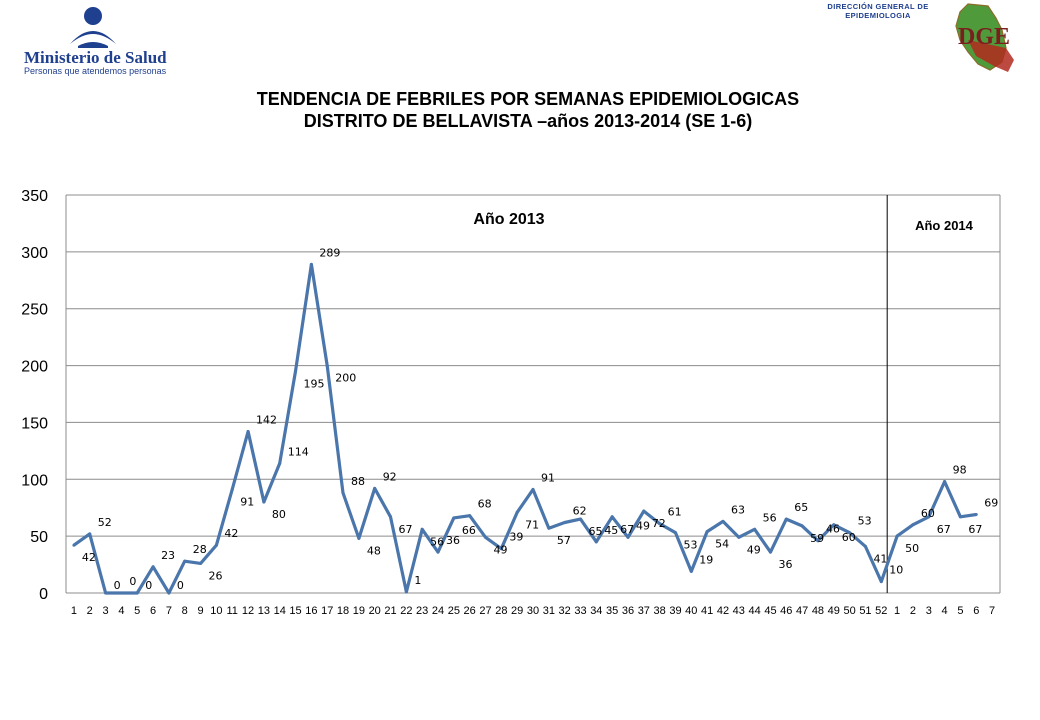  What do you see at coordinates (660, 611) in the screenshot?
I see `x-tick-label: 38` at bounding box center [660, 611].